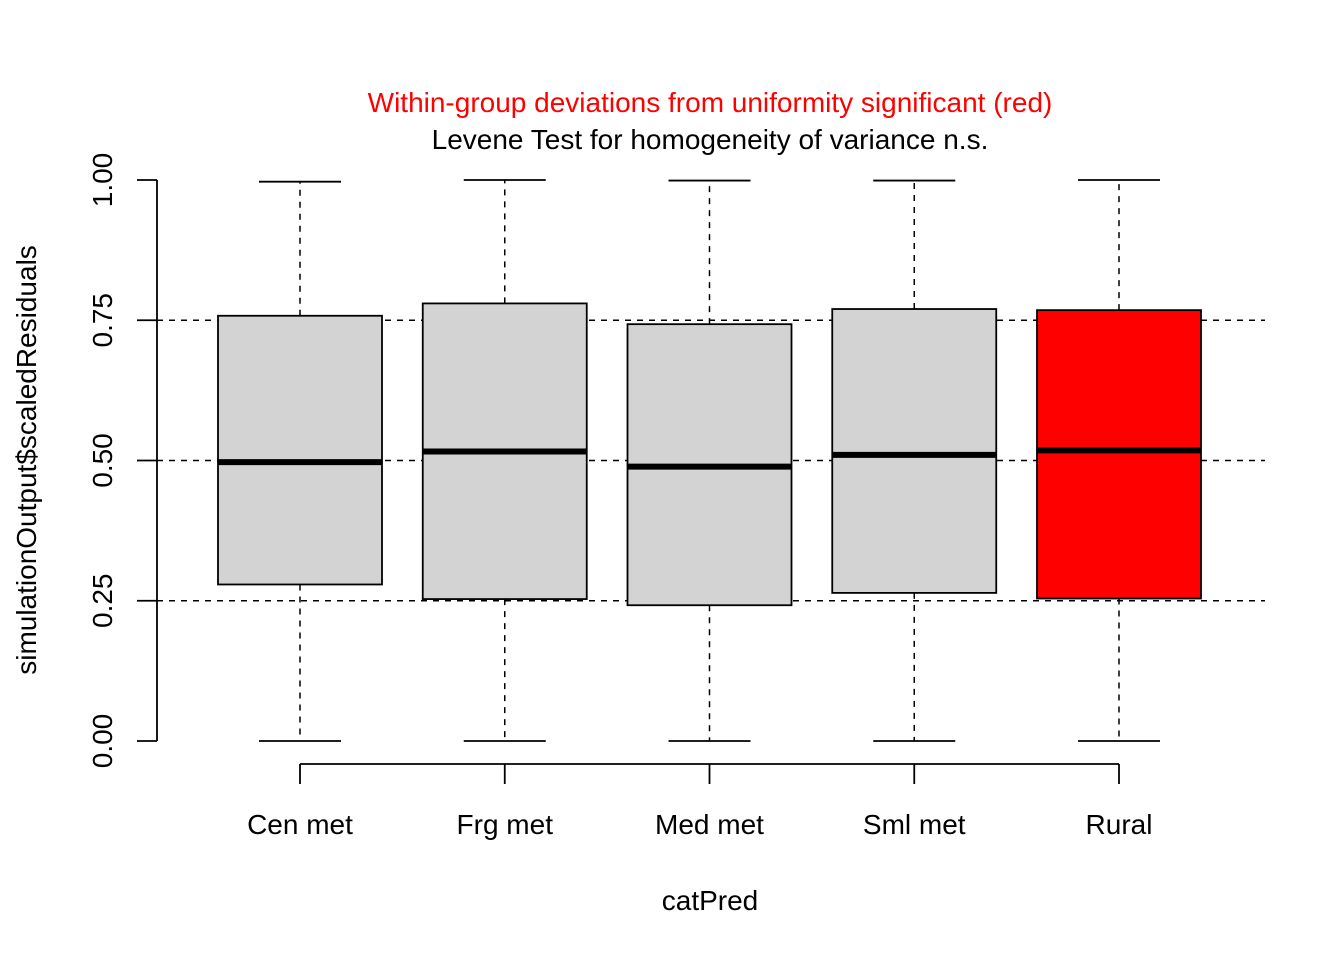 The width and height of the screenshot is (1344, 960). What do you see at coordinates (1119, 824) in the screenshot?
I see `x-tick-label-4: Rural` at bounding box center [1119, 824].